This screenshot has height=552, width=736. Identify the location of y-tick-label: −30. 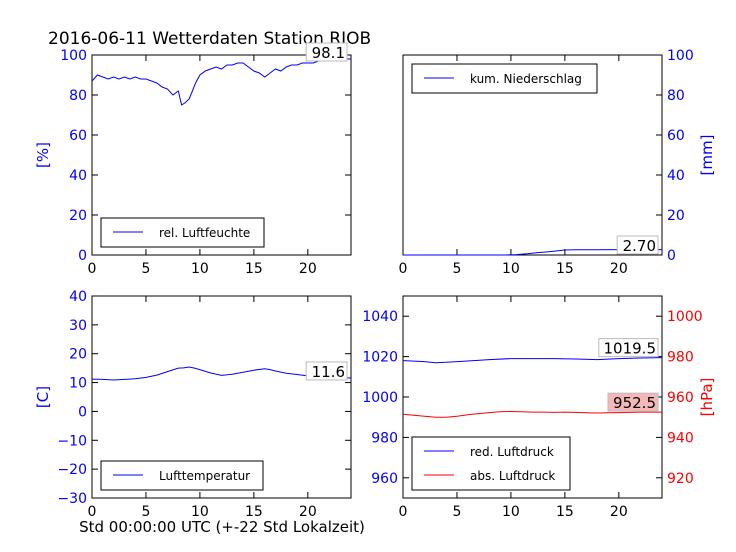
(72, 499).